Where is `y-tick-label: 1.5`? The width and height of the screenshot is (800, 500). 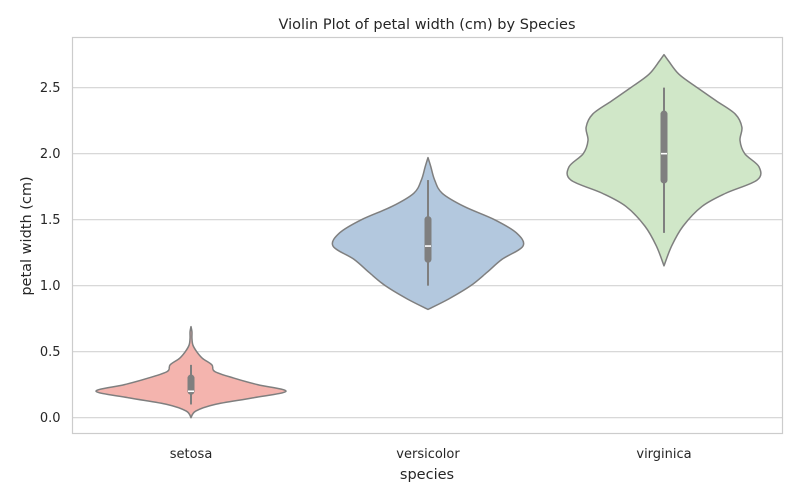
y-tick-label: 1.5 is located at coordinates (50, 220).